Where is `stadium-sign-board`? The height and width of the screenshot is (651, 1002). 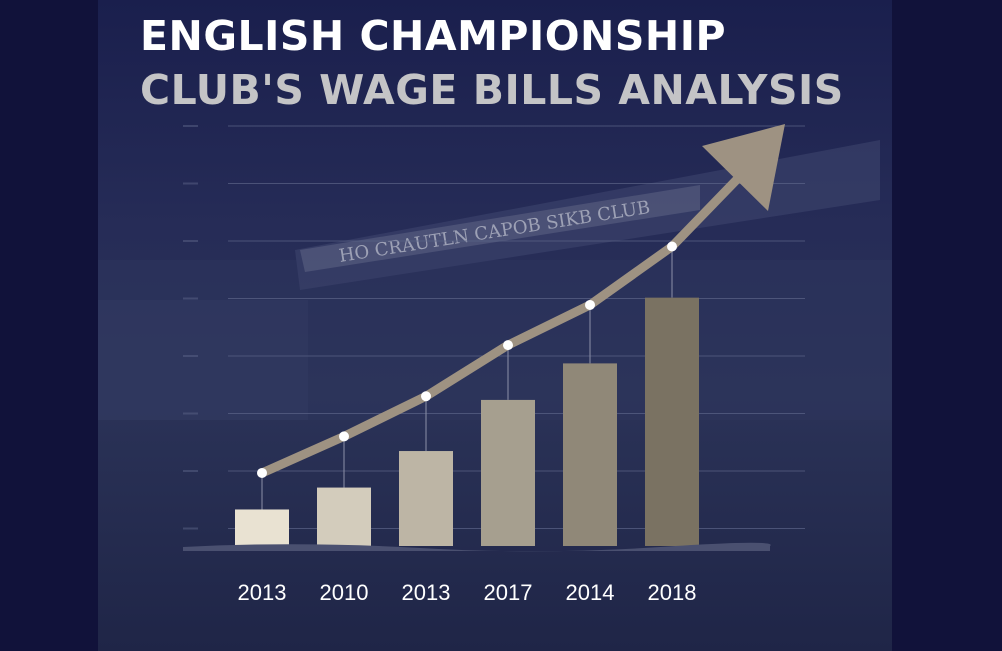 stadium-sign-board is located at coordinates (500, 228).